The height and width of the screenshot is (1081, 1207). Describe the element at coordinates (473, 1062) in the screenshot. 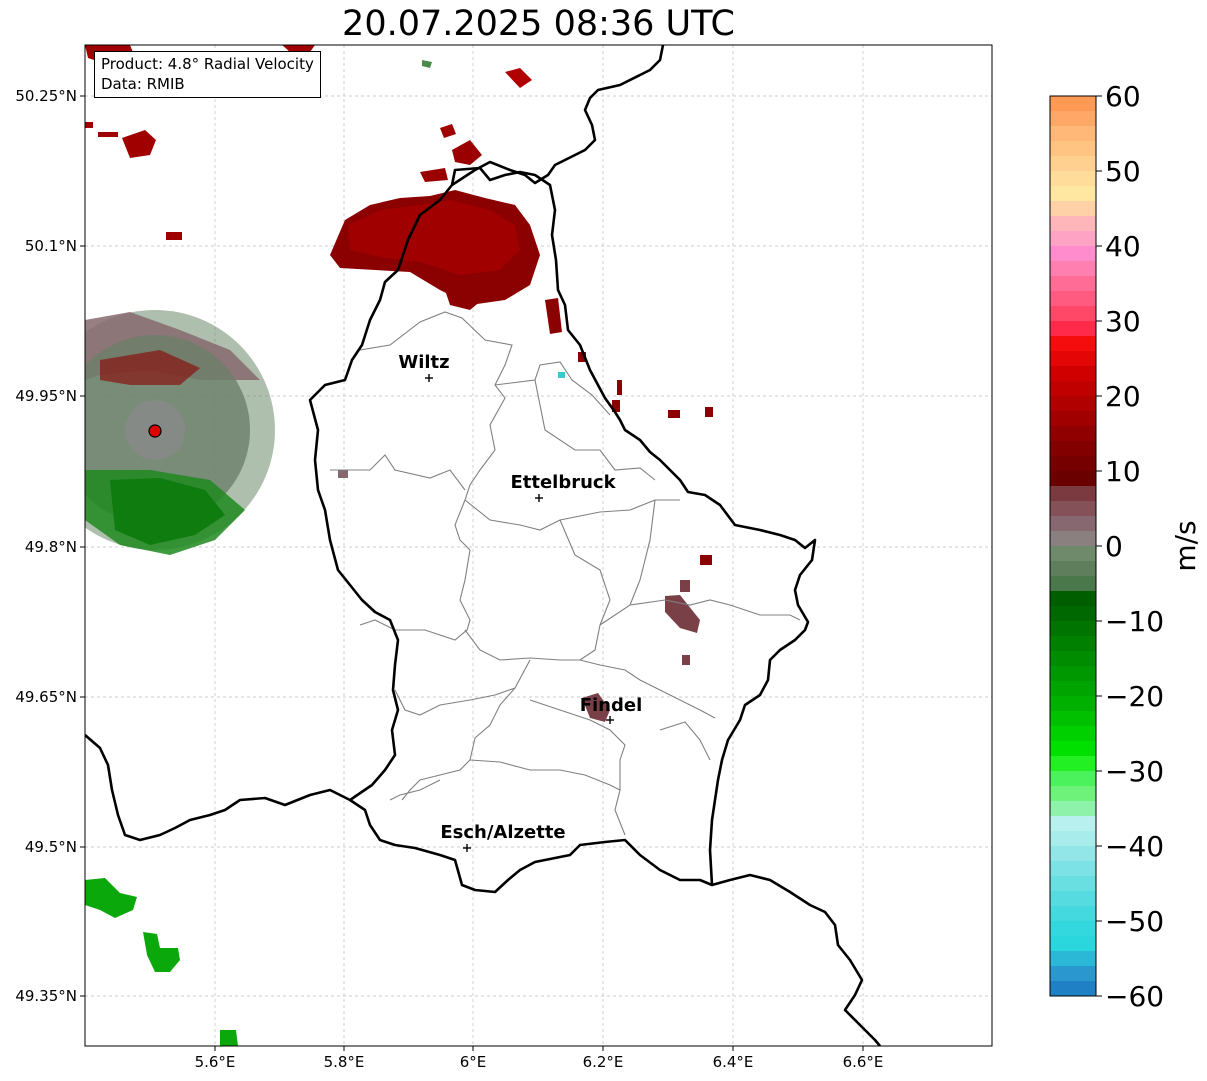

I see `lon-tick-label: 6°E` at that location.